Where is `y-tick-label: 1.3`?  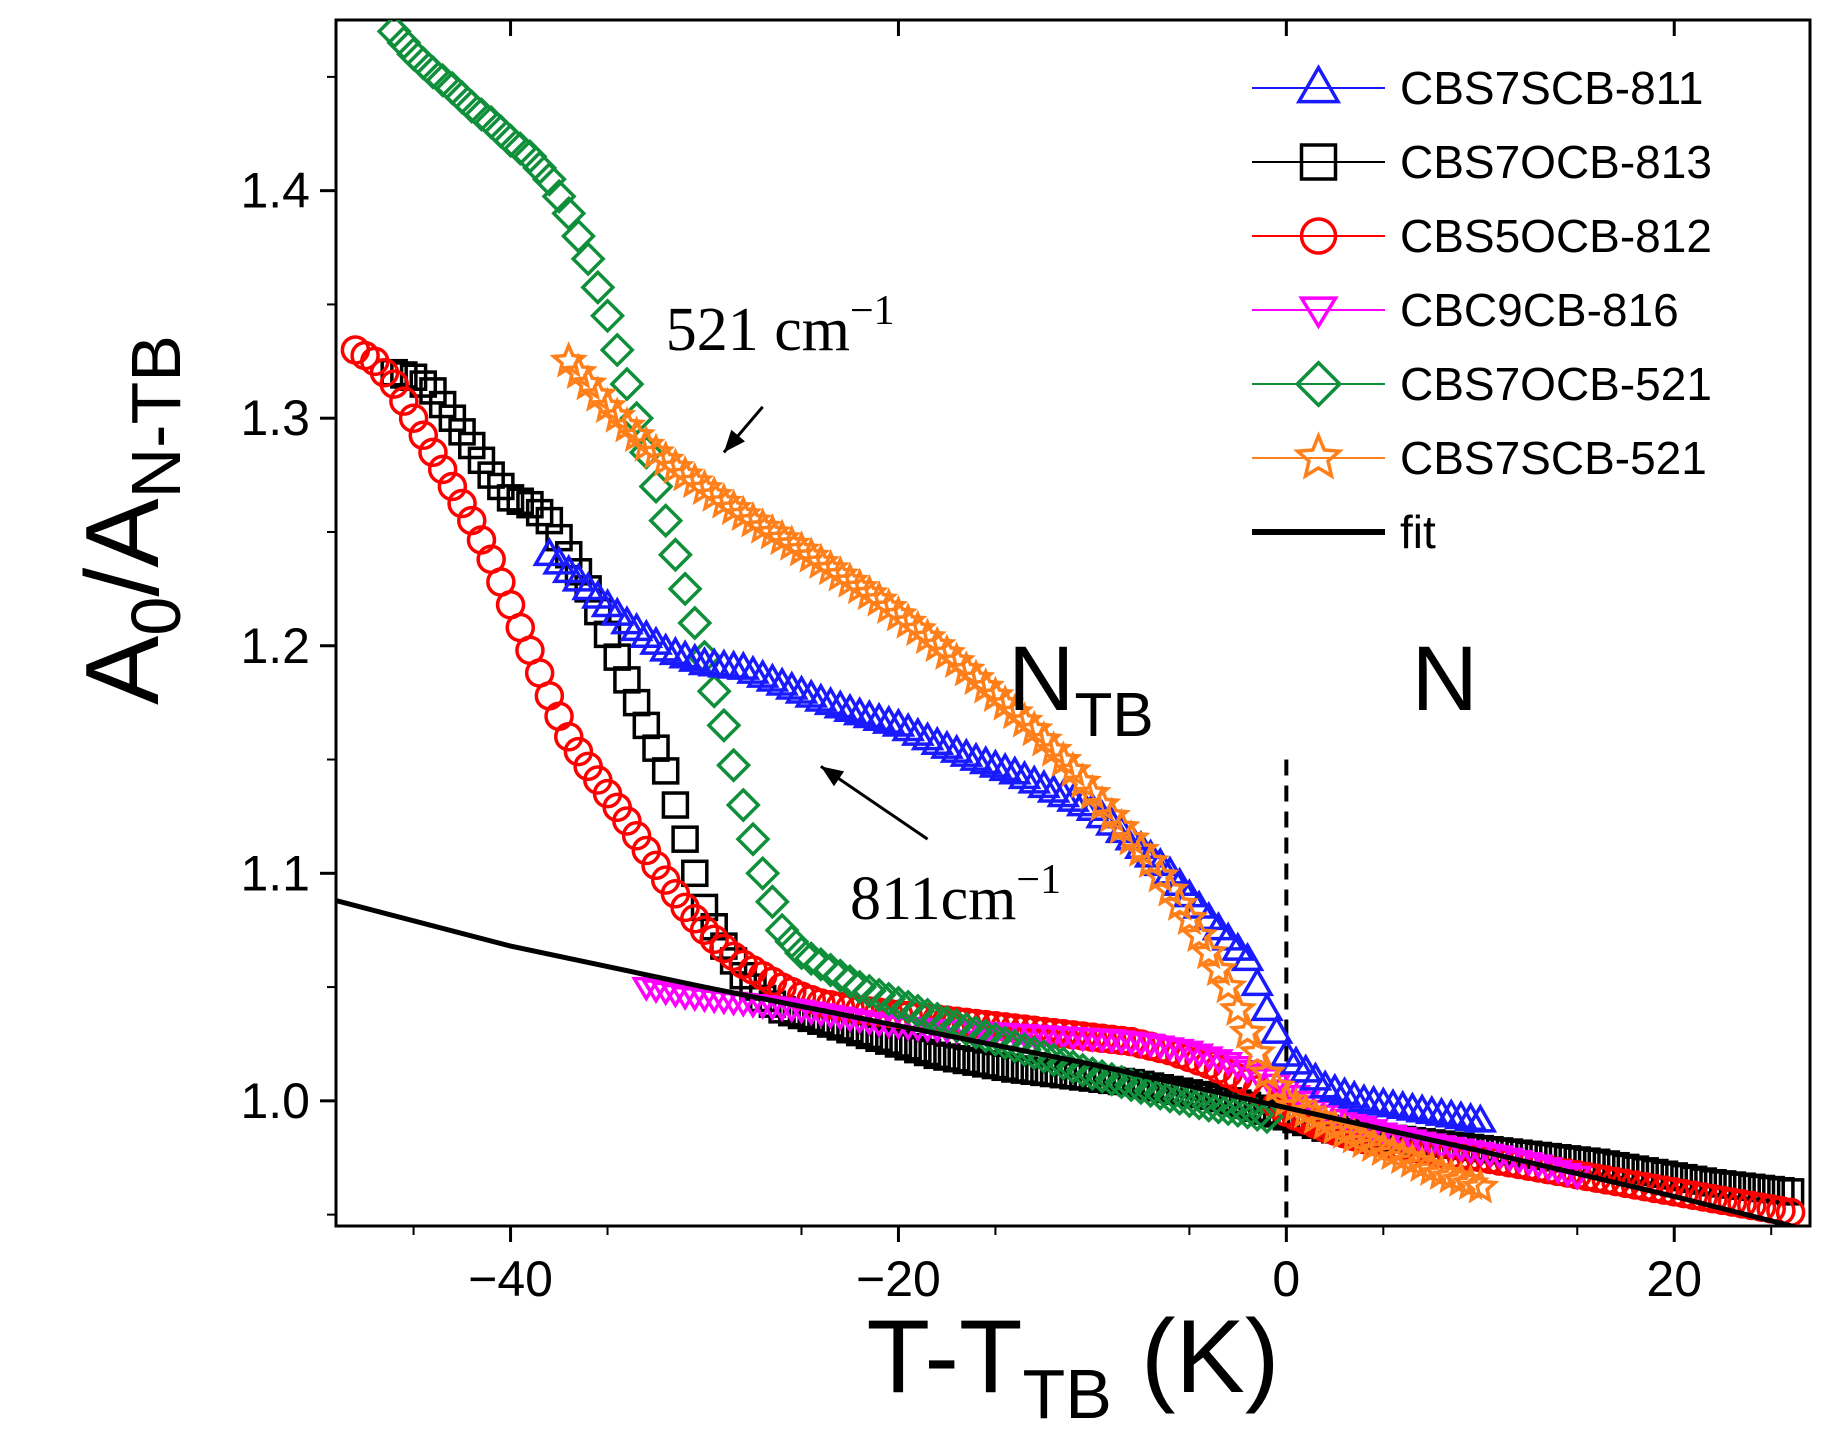 y-tick-label: 1.3 is located at coordinates (275, 418).